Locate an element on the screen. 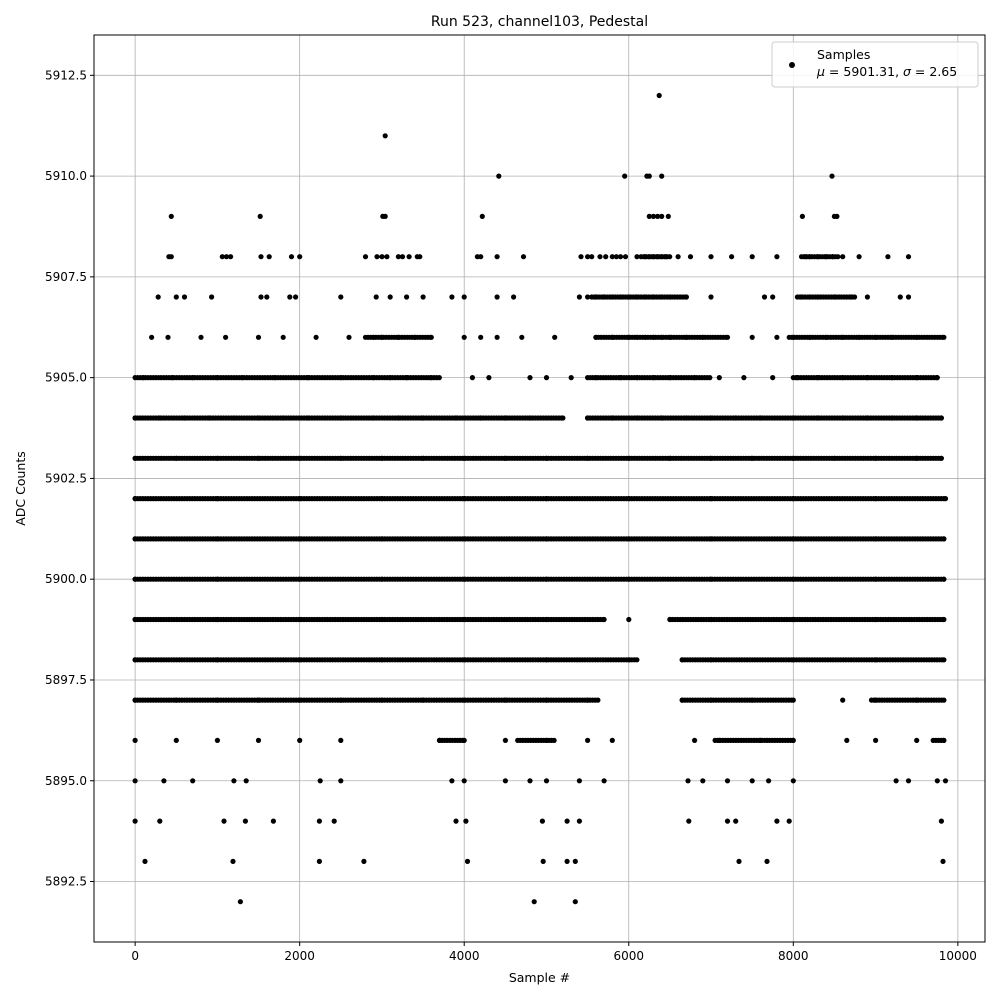  x-tick-label: 2000 is located at coordinates (299, 956).